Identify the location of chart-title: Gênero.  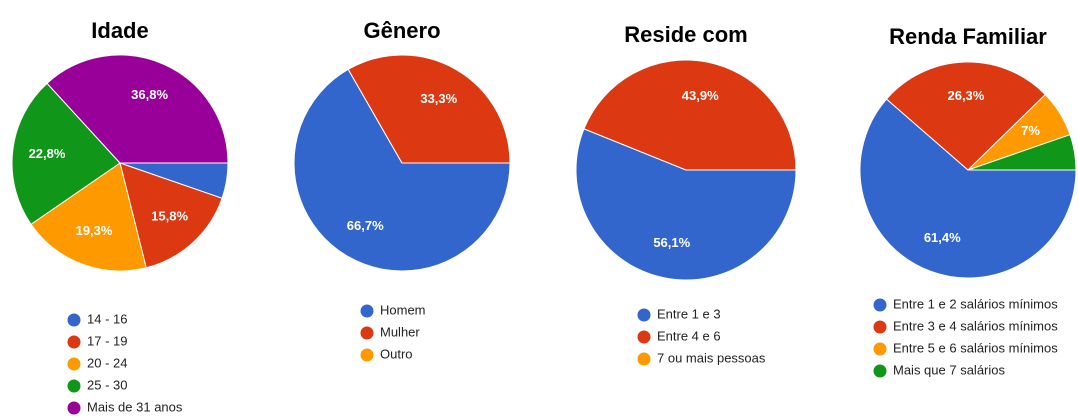
(401, 30).